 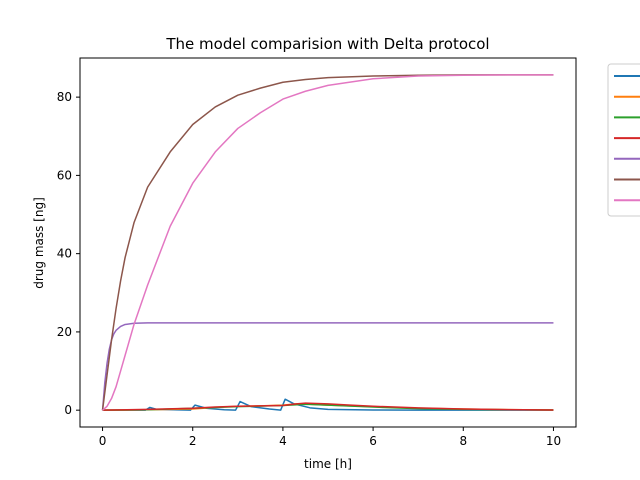 I want to click on y-tick-label: 60, so click(x=64, y=175).